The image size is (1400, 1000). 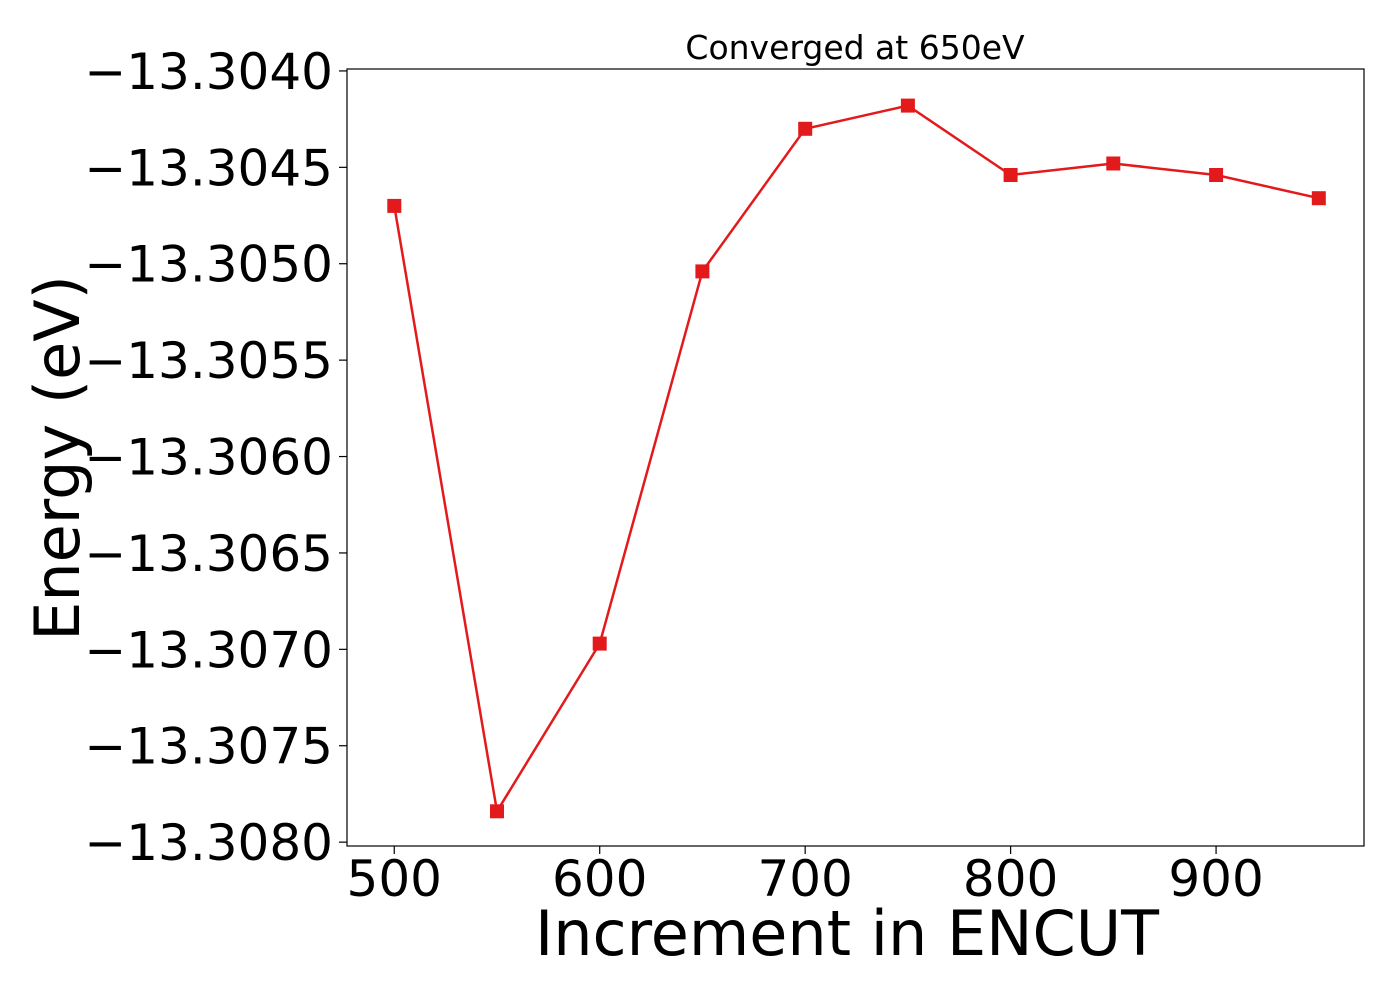 What do you see at coordinates (208, 843) in the screenshot?
I see `y-tick-label: −13.3080` at bounding box center [208, 843].